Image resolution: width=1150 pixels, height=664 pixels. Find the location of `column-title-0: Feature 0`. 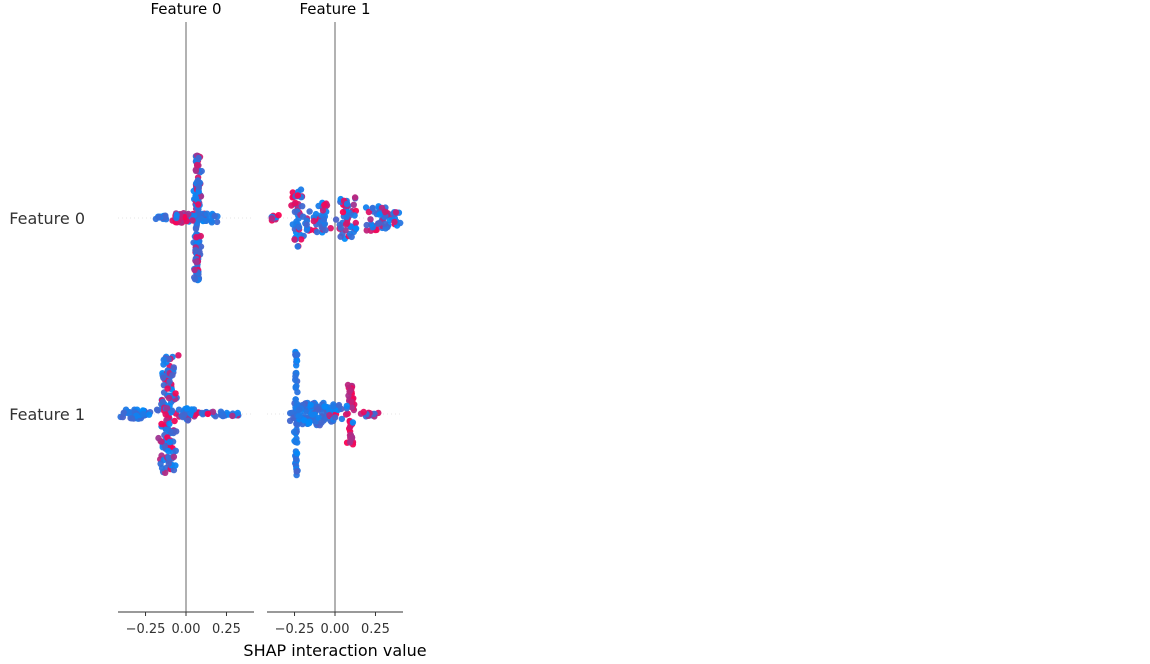

column-title-0: Feature 0 is located at coordinates (186, 9).